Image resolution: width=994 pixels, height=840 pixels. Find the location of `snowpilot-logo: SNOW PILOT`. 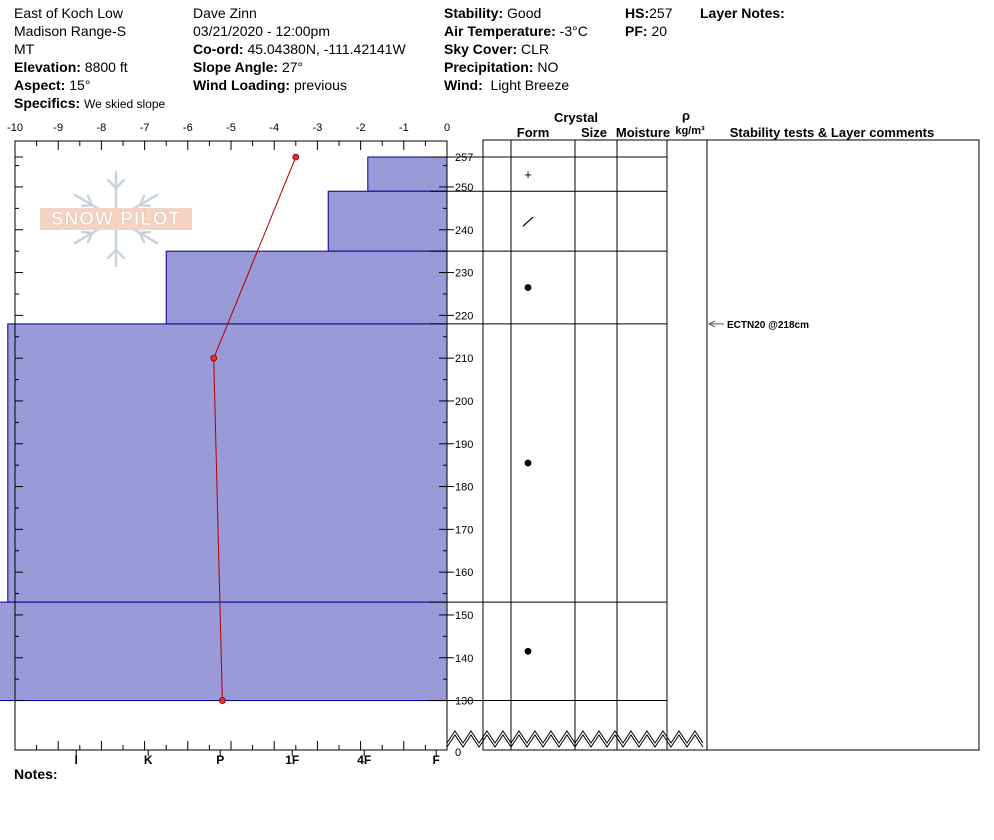

snowpilot-logo: SNOW PILOT is located at coordinates (116, 219).